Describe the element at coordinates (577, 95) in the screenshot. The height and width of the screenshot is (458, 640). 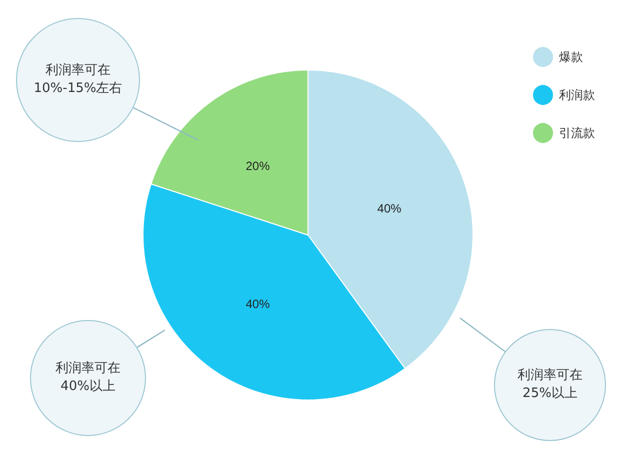
I see `legend-label: 利润款` at that location.